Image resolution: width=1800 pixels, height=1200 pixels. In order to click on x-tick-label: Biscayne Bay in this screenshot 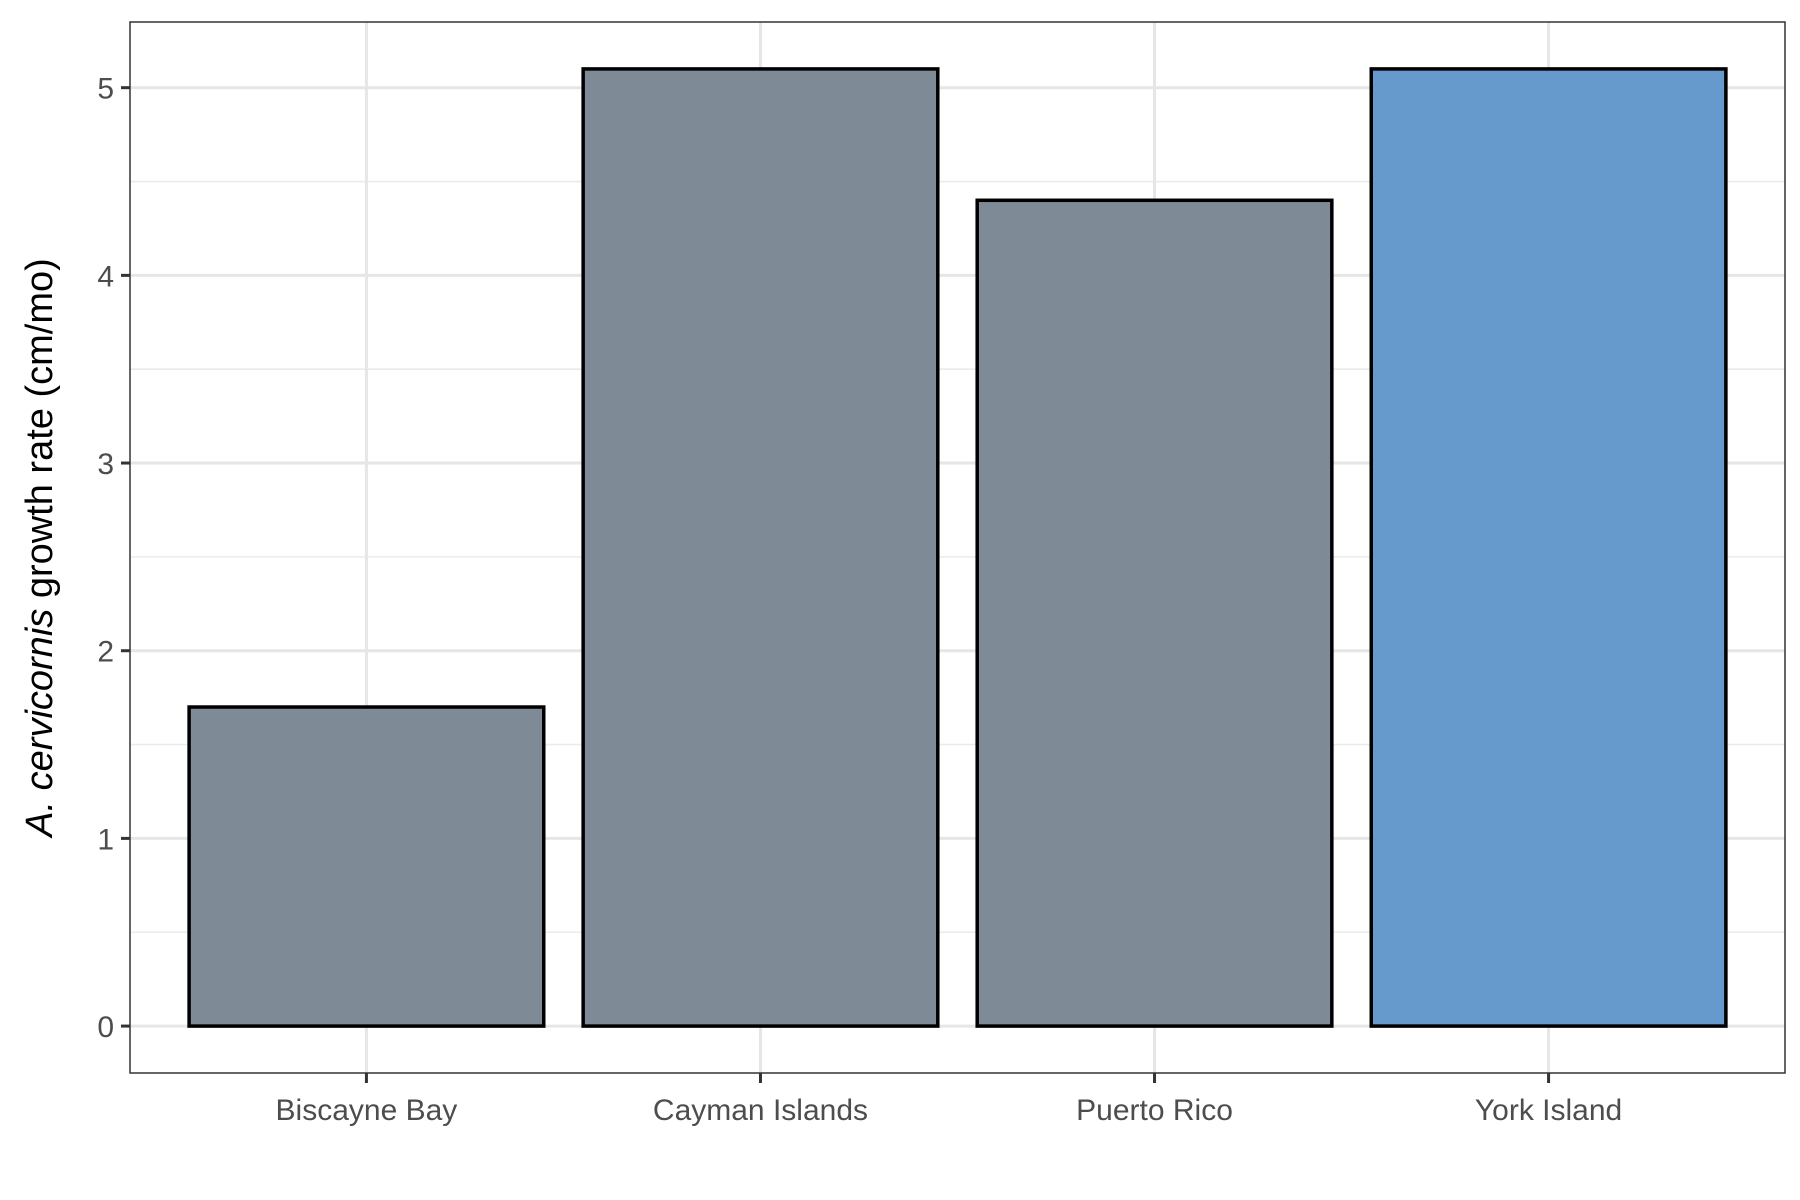, I will do `click(367, 1110)`.